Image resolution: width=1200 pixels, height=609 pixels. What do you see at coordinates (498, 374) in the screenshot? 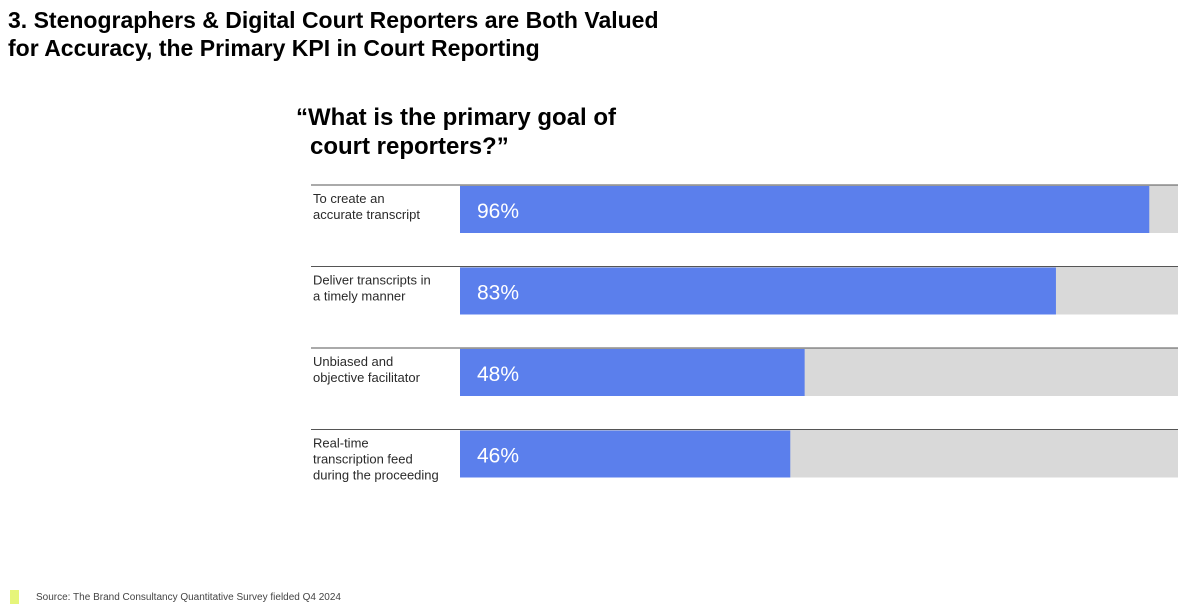
I see `bar-value-label: 48%` at bounding box center [498, 374].